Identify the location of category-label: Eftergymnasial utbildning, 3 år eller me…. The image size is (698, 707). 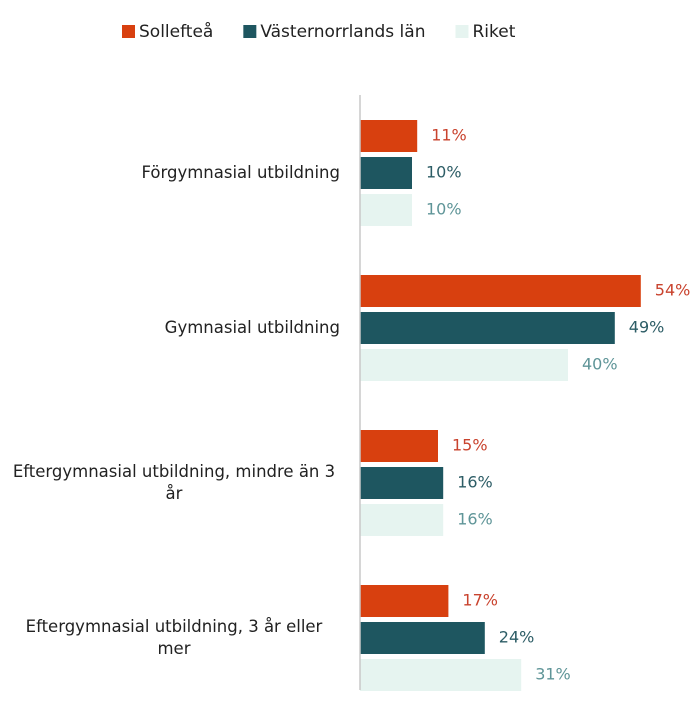
(174, 637).